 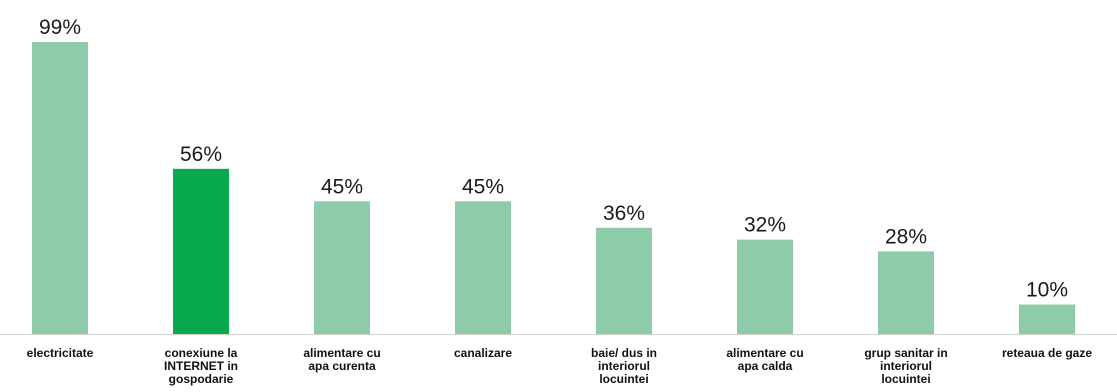 I want to click on category-label-3: canalizare, so click(x=483, y=353).